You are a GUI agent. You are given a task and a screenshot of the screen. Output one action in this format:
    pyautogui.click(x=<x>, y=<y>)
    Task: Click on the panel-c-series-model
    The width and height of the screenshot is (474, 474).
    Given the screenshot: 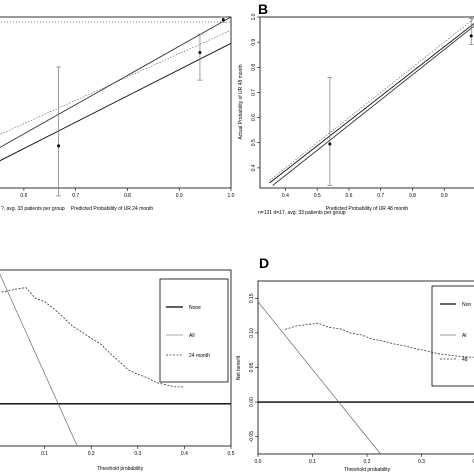 What is the action you would take?
    pyautogui.click(x=92, y=337)
    